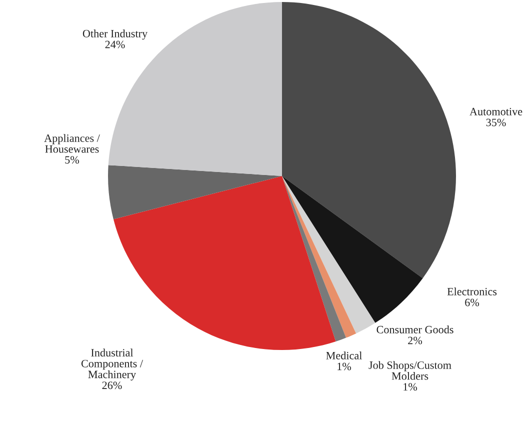 The image size is (526, 431). I want to click on data-label: 6%, so click(472, 302).